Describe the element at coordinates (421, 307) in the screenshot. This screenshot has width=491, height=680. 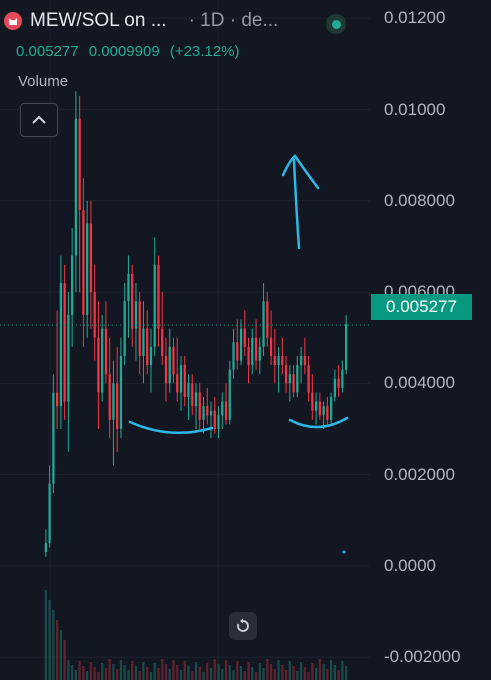
I see `last-price-tag: 0.005277` at that location.